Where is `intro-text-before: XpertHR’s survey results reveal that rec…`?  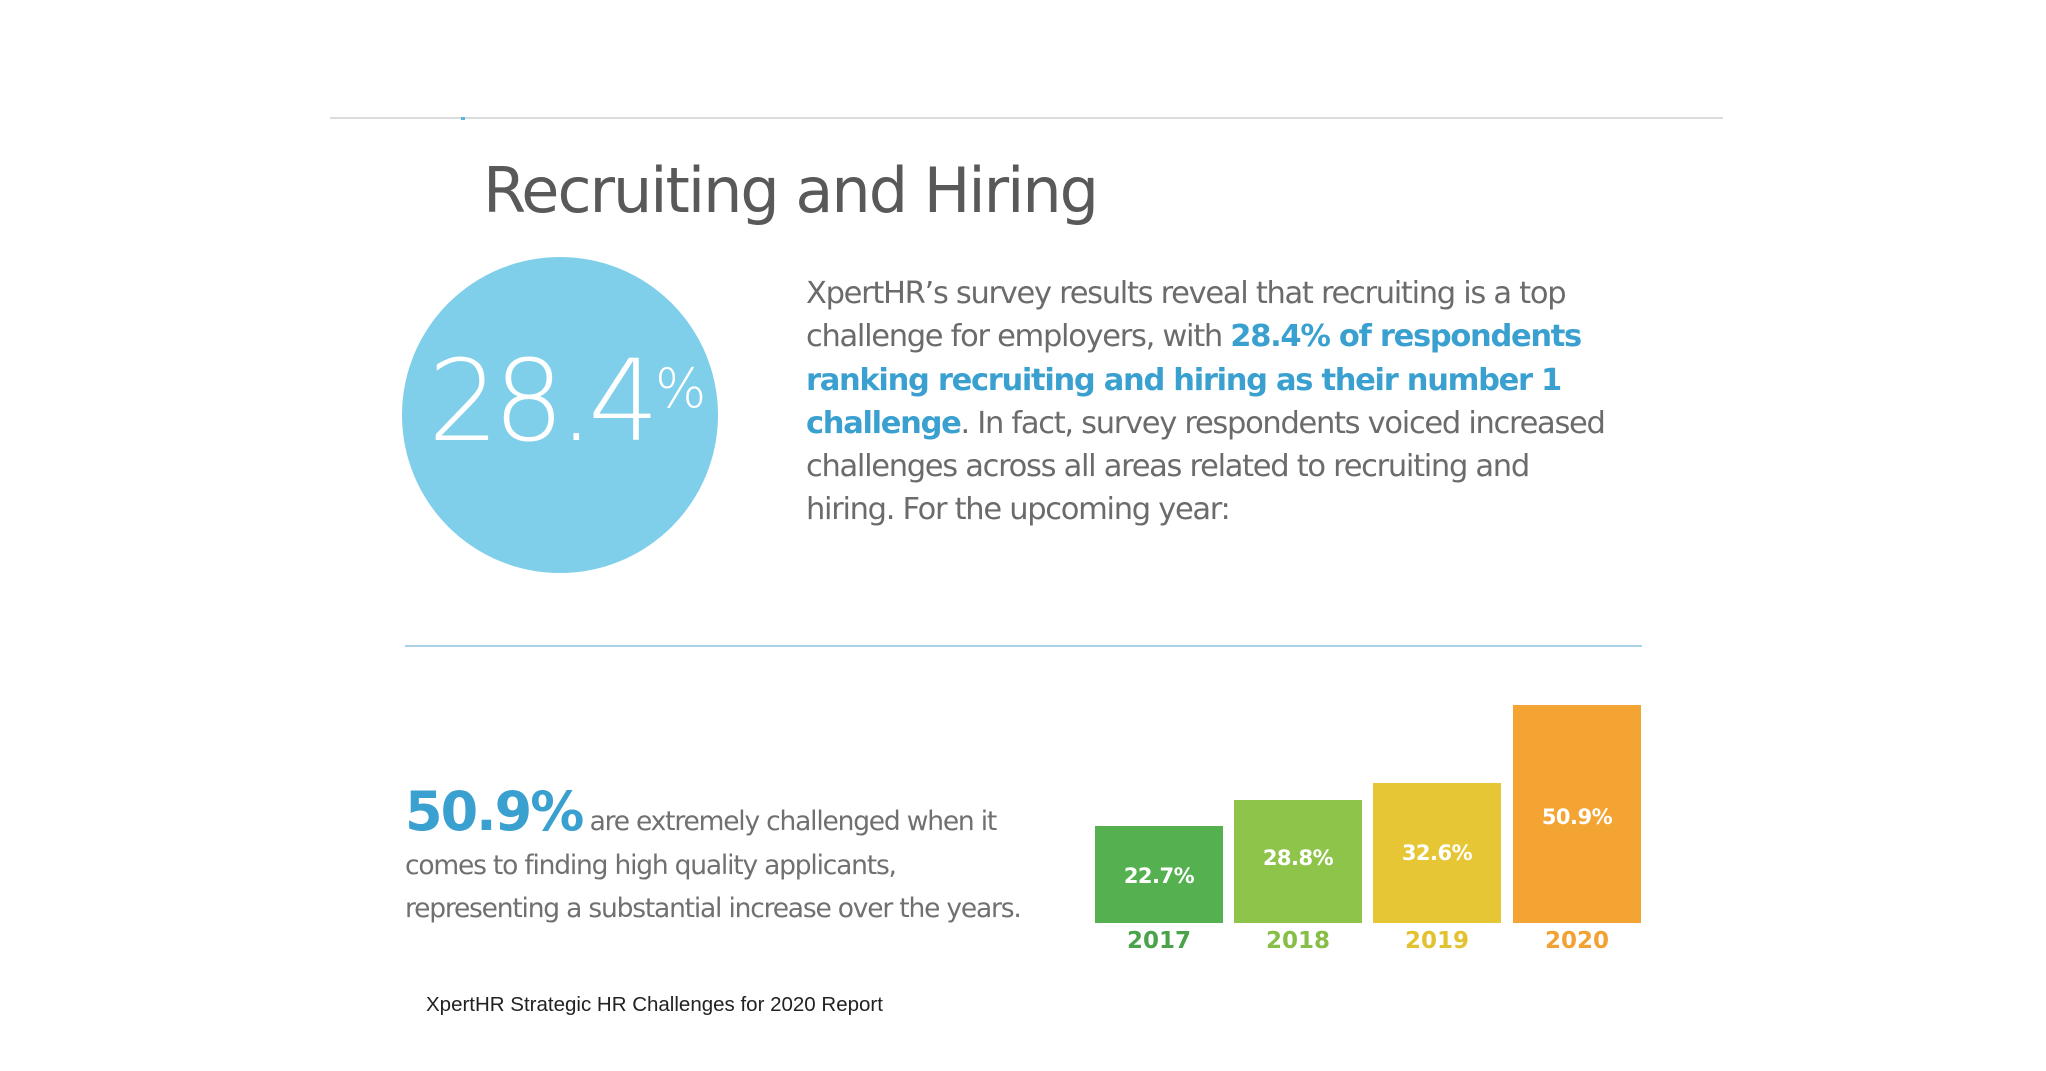 intro-text-before: XpertHR’s survey results reveal that rec… is located at coordinates (1186, 315).